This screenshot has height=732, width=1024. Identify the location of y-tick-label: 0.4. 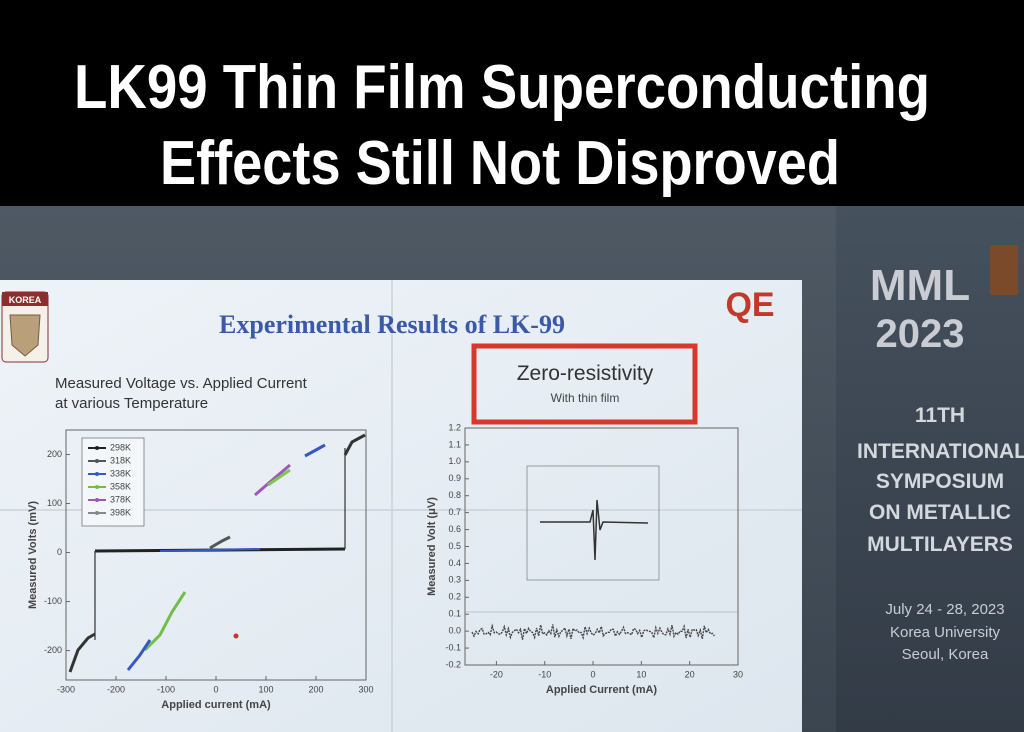
(454, 563).